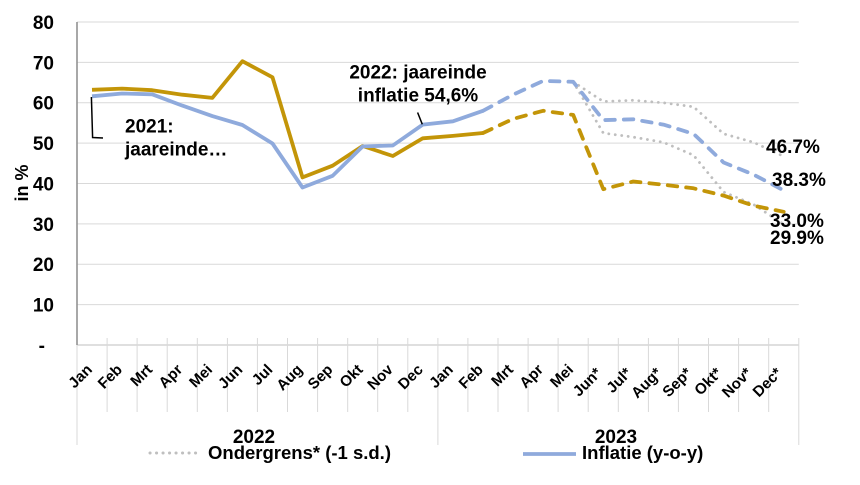 The height and width of the screenshot is (485, 860). I want to click on svg-text: Jul, so click(263, 375).